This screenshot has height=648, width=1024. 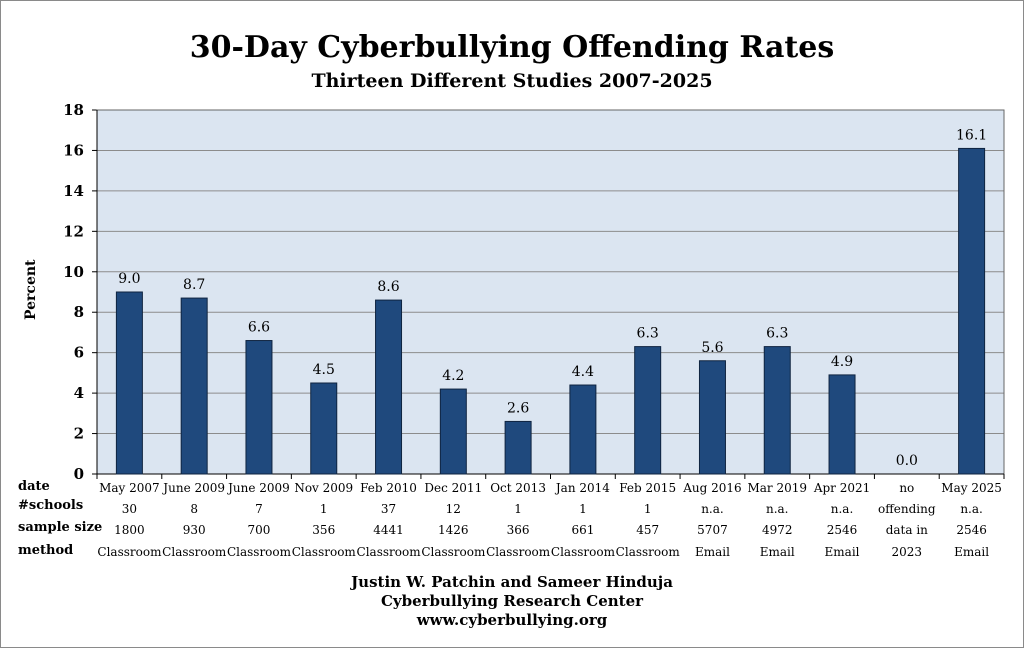 I want to click on method-cell: 2023, so click(x=907, y=552).